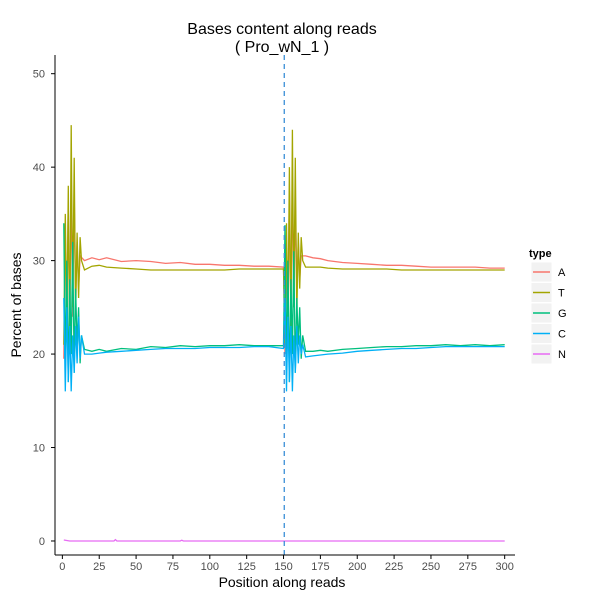  What do you see at coordinates (562, 355) in the screenshot?
I see `legend-label-n: N` at bounding box center [562, 355].